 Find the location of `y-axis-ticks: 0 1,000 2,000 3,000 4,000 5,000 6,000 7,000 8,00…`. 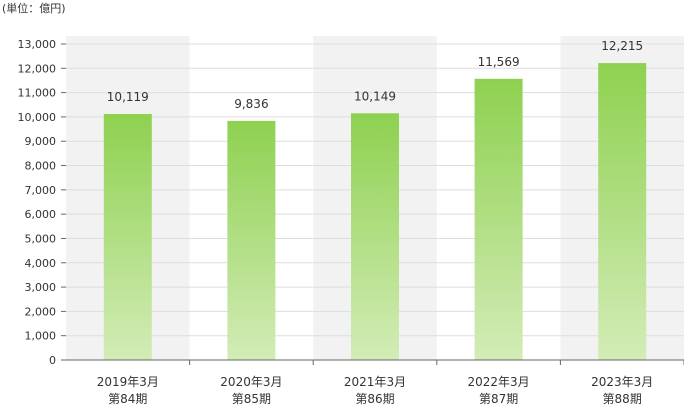

y-axis-ticks: 0 1,000 2,000 3,000 4,000 5,000 6,000 7,000 8,00… is located at coordinates (37, 202).